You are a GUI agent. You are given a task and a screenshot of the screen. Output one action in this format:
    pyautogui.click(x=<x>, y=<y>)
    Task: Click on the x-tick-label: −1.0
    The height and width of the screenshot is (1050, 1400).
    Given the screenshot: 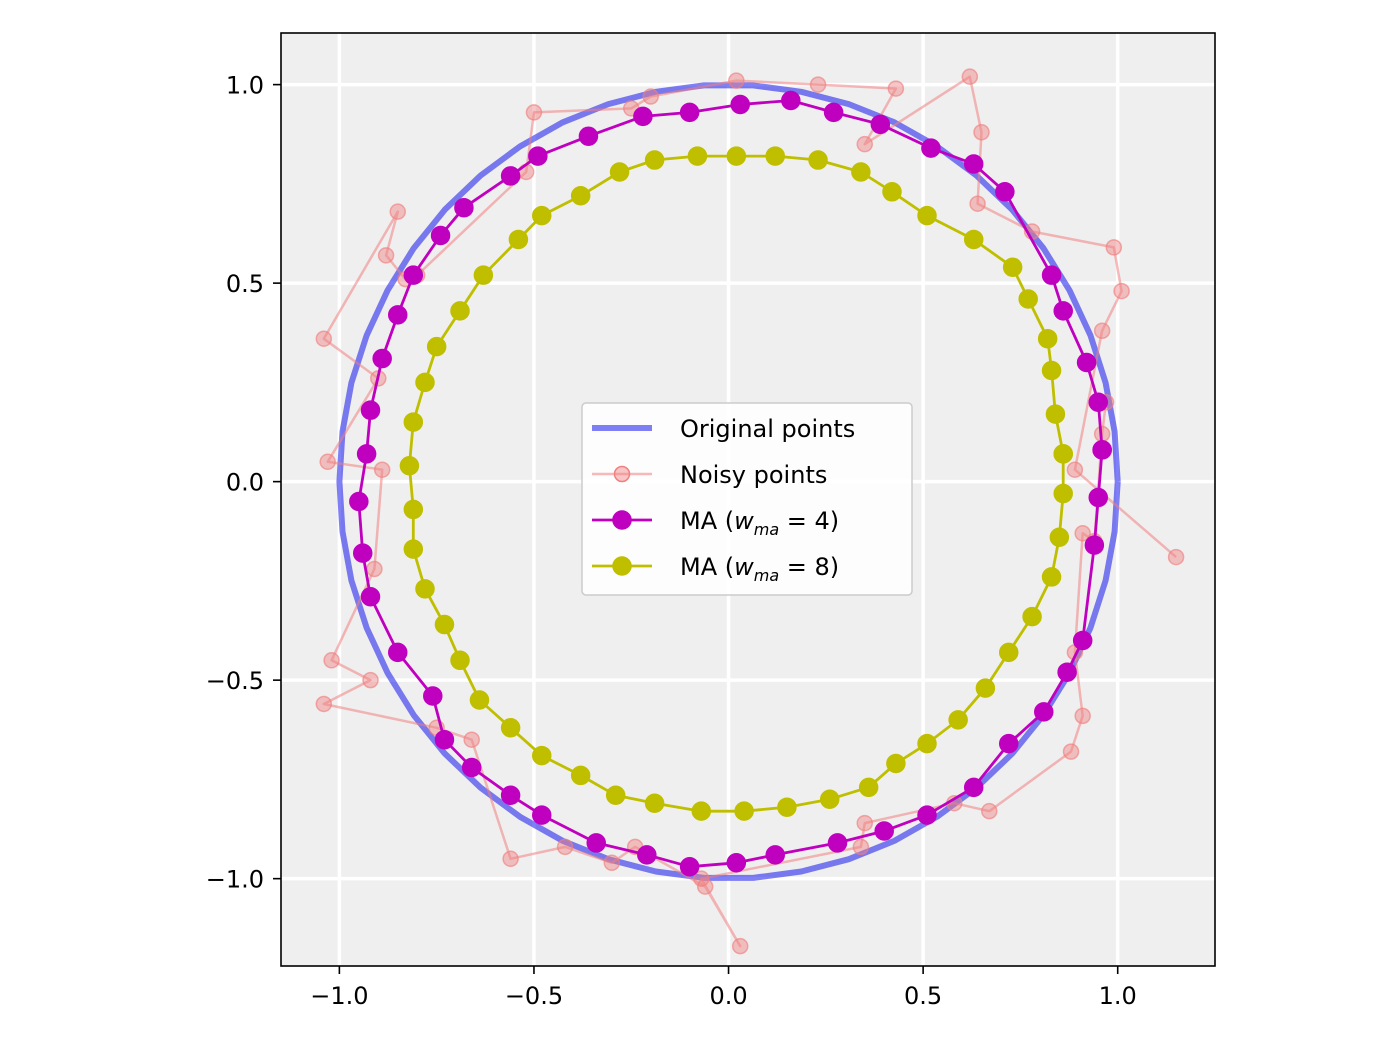 What is the action you would take?
    pyautogui.click(x=339, y=996)
    